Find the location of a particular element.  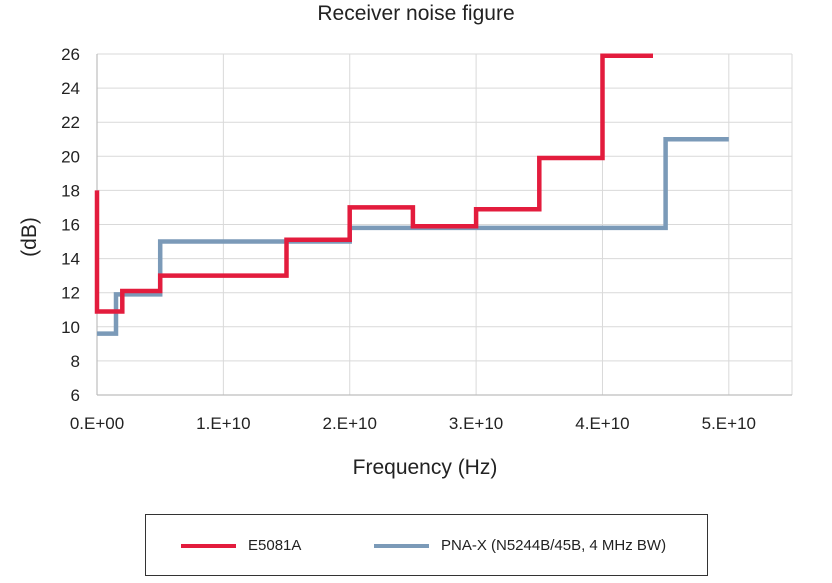

legend: E5081A PNA-X (N5244B/45B, 4 MHz BW) is located at coordinates (426, 545).